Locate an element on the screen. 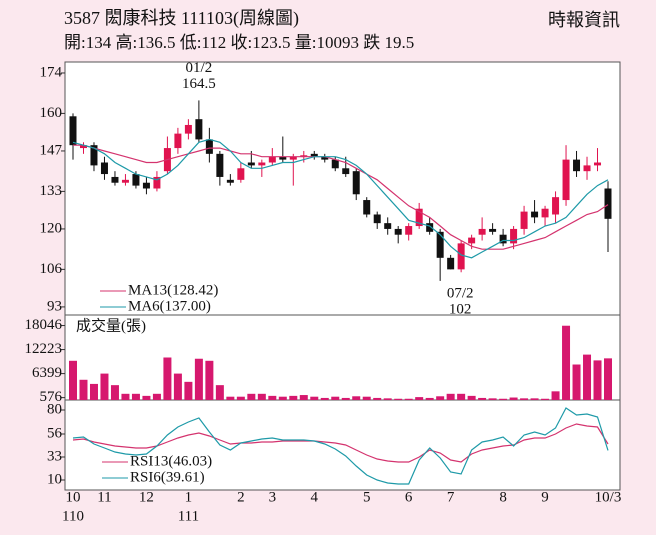 Image resolution: width=656 pixels, height=535 pixels. y-tick-label: 12223 is located at coordinates (44, 349).